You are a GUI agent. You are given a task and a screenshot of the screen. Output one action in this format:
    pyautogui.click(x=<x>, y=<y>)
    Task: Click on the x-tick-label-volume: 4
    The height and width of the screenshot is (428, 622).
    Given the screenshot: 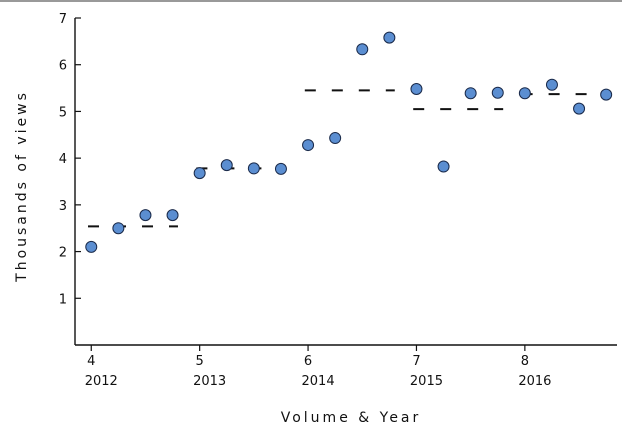 What is the action you would take?
    pyautogui.click(x=91, y=361)
    